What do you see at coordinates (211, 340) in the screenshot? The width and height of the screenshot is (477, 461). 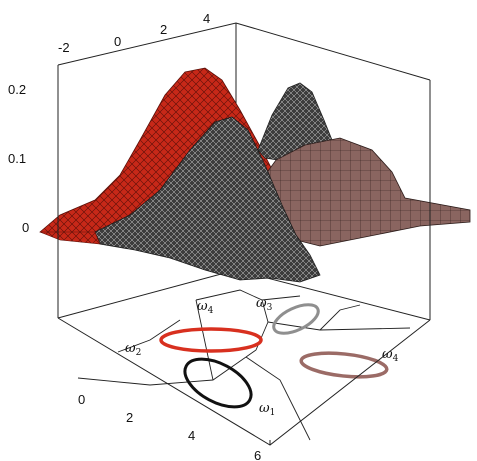 I see `omega2-contour` at bounding box center [211, 340].